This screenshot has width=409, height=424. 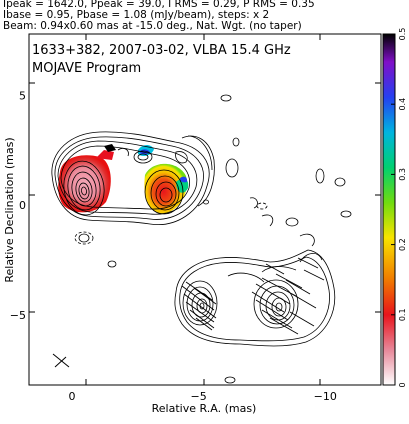 What do you see at coordinates (204, 408) in the screenshot?
I see `x-axis-label: Relative R.A. (mas)` at bounding box center [204, 408].